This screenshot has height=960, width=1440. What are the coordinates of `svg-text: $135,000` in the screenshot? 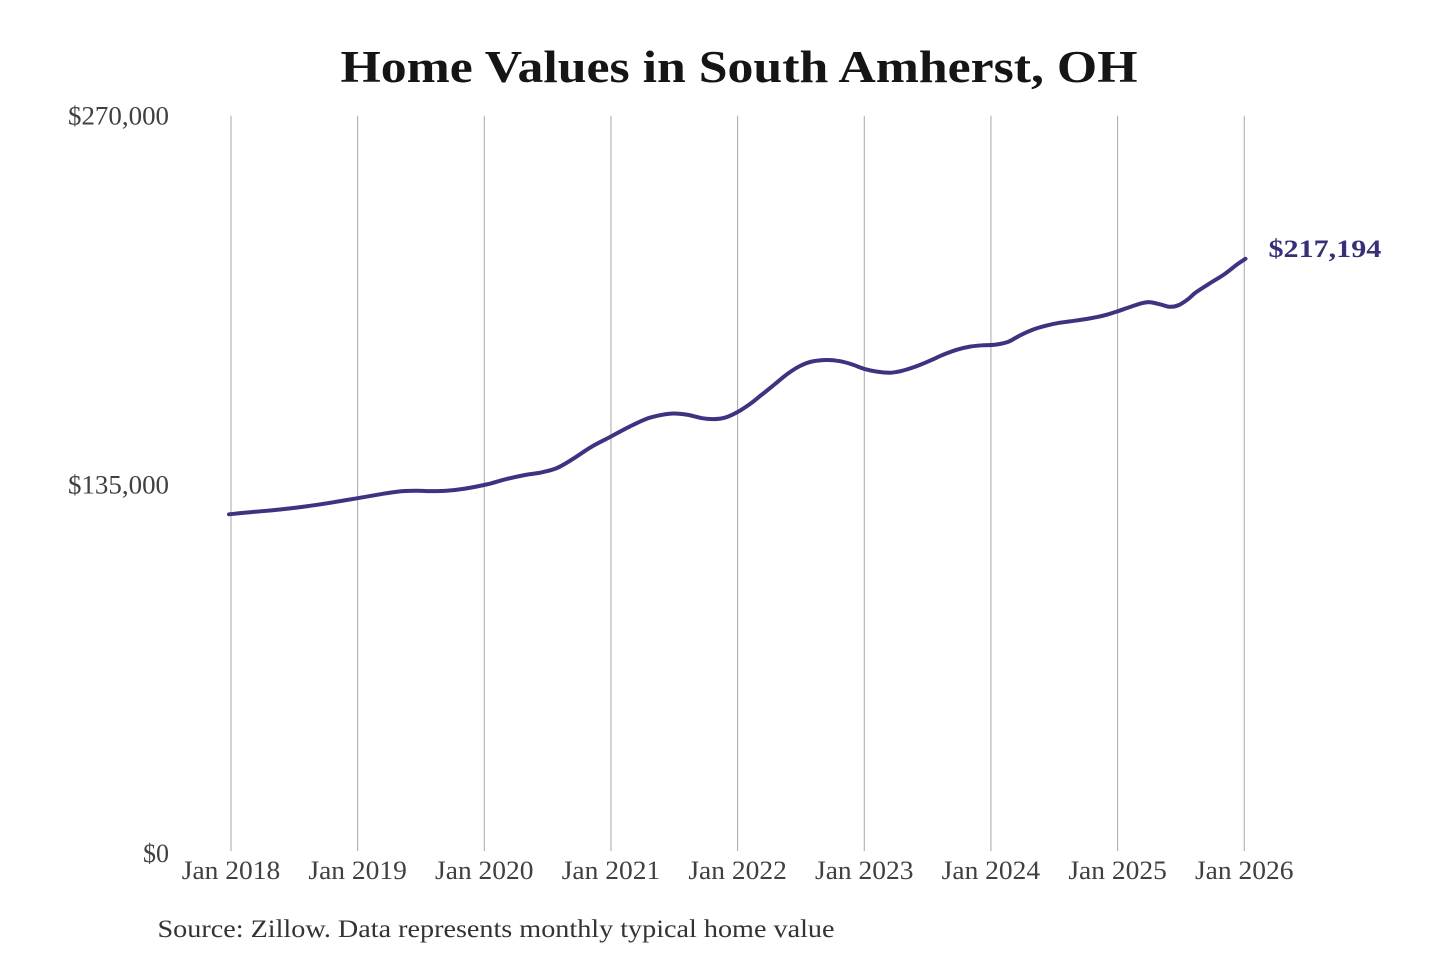 It's located at (118, 485).